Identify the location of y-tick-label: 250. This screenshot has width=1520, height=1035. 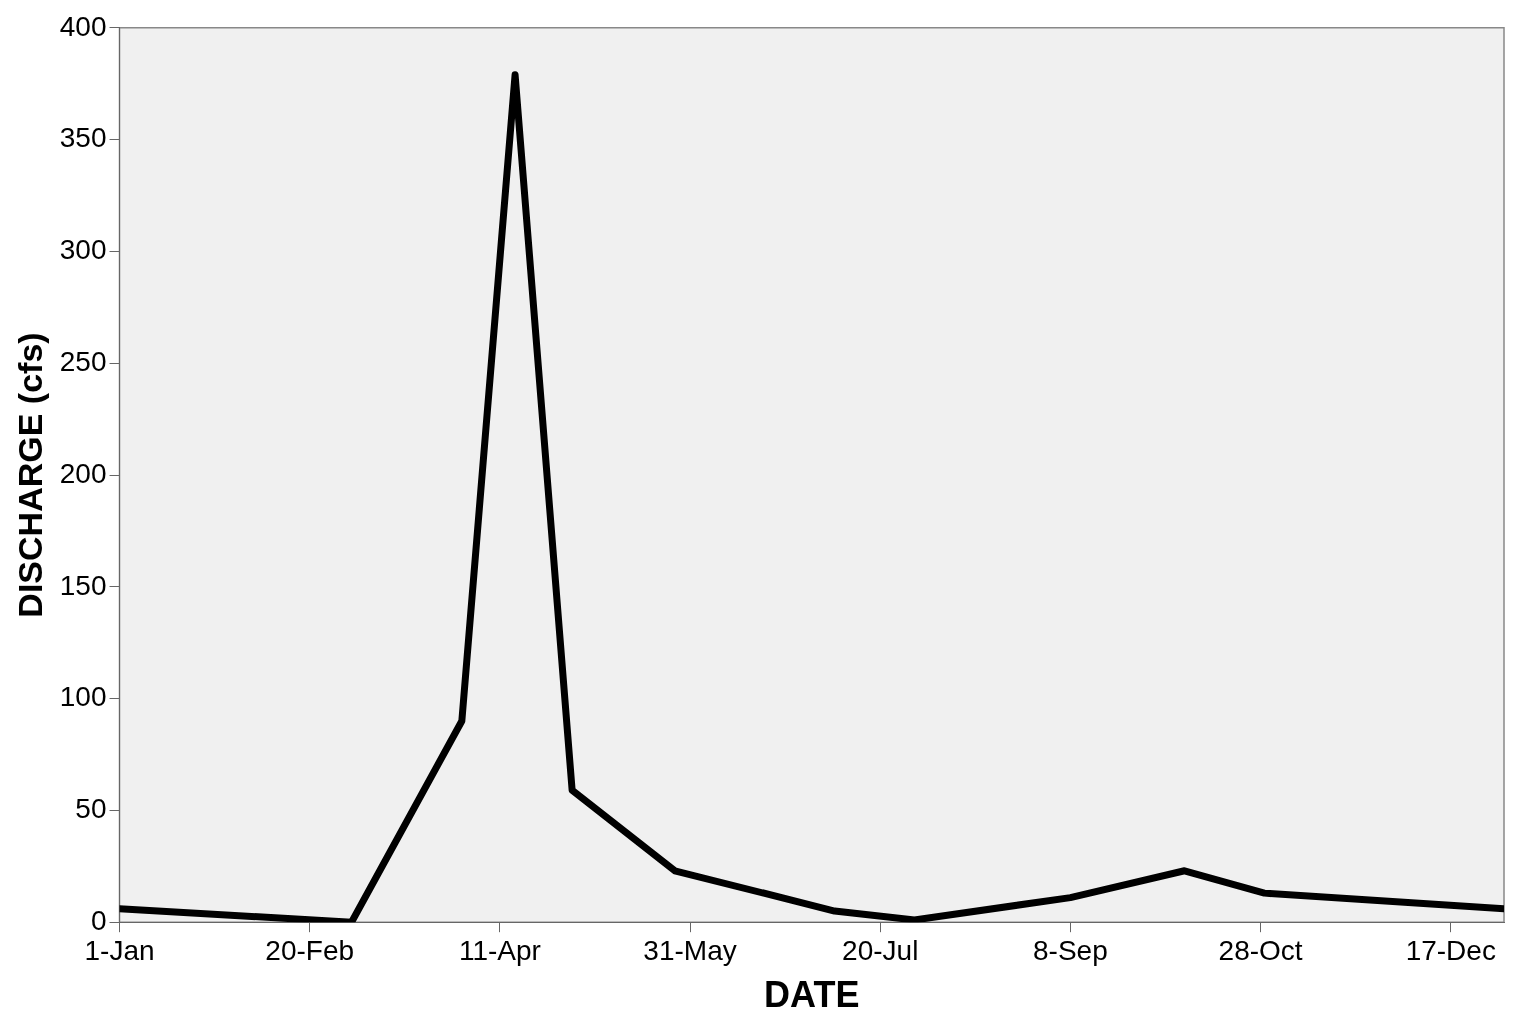
(83, 361).